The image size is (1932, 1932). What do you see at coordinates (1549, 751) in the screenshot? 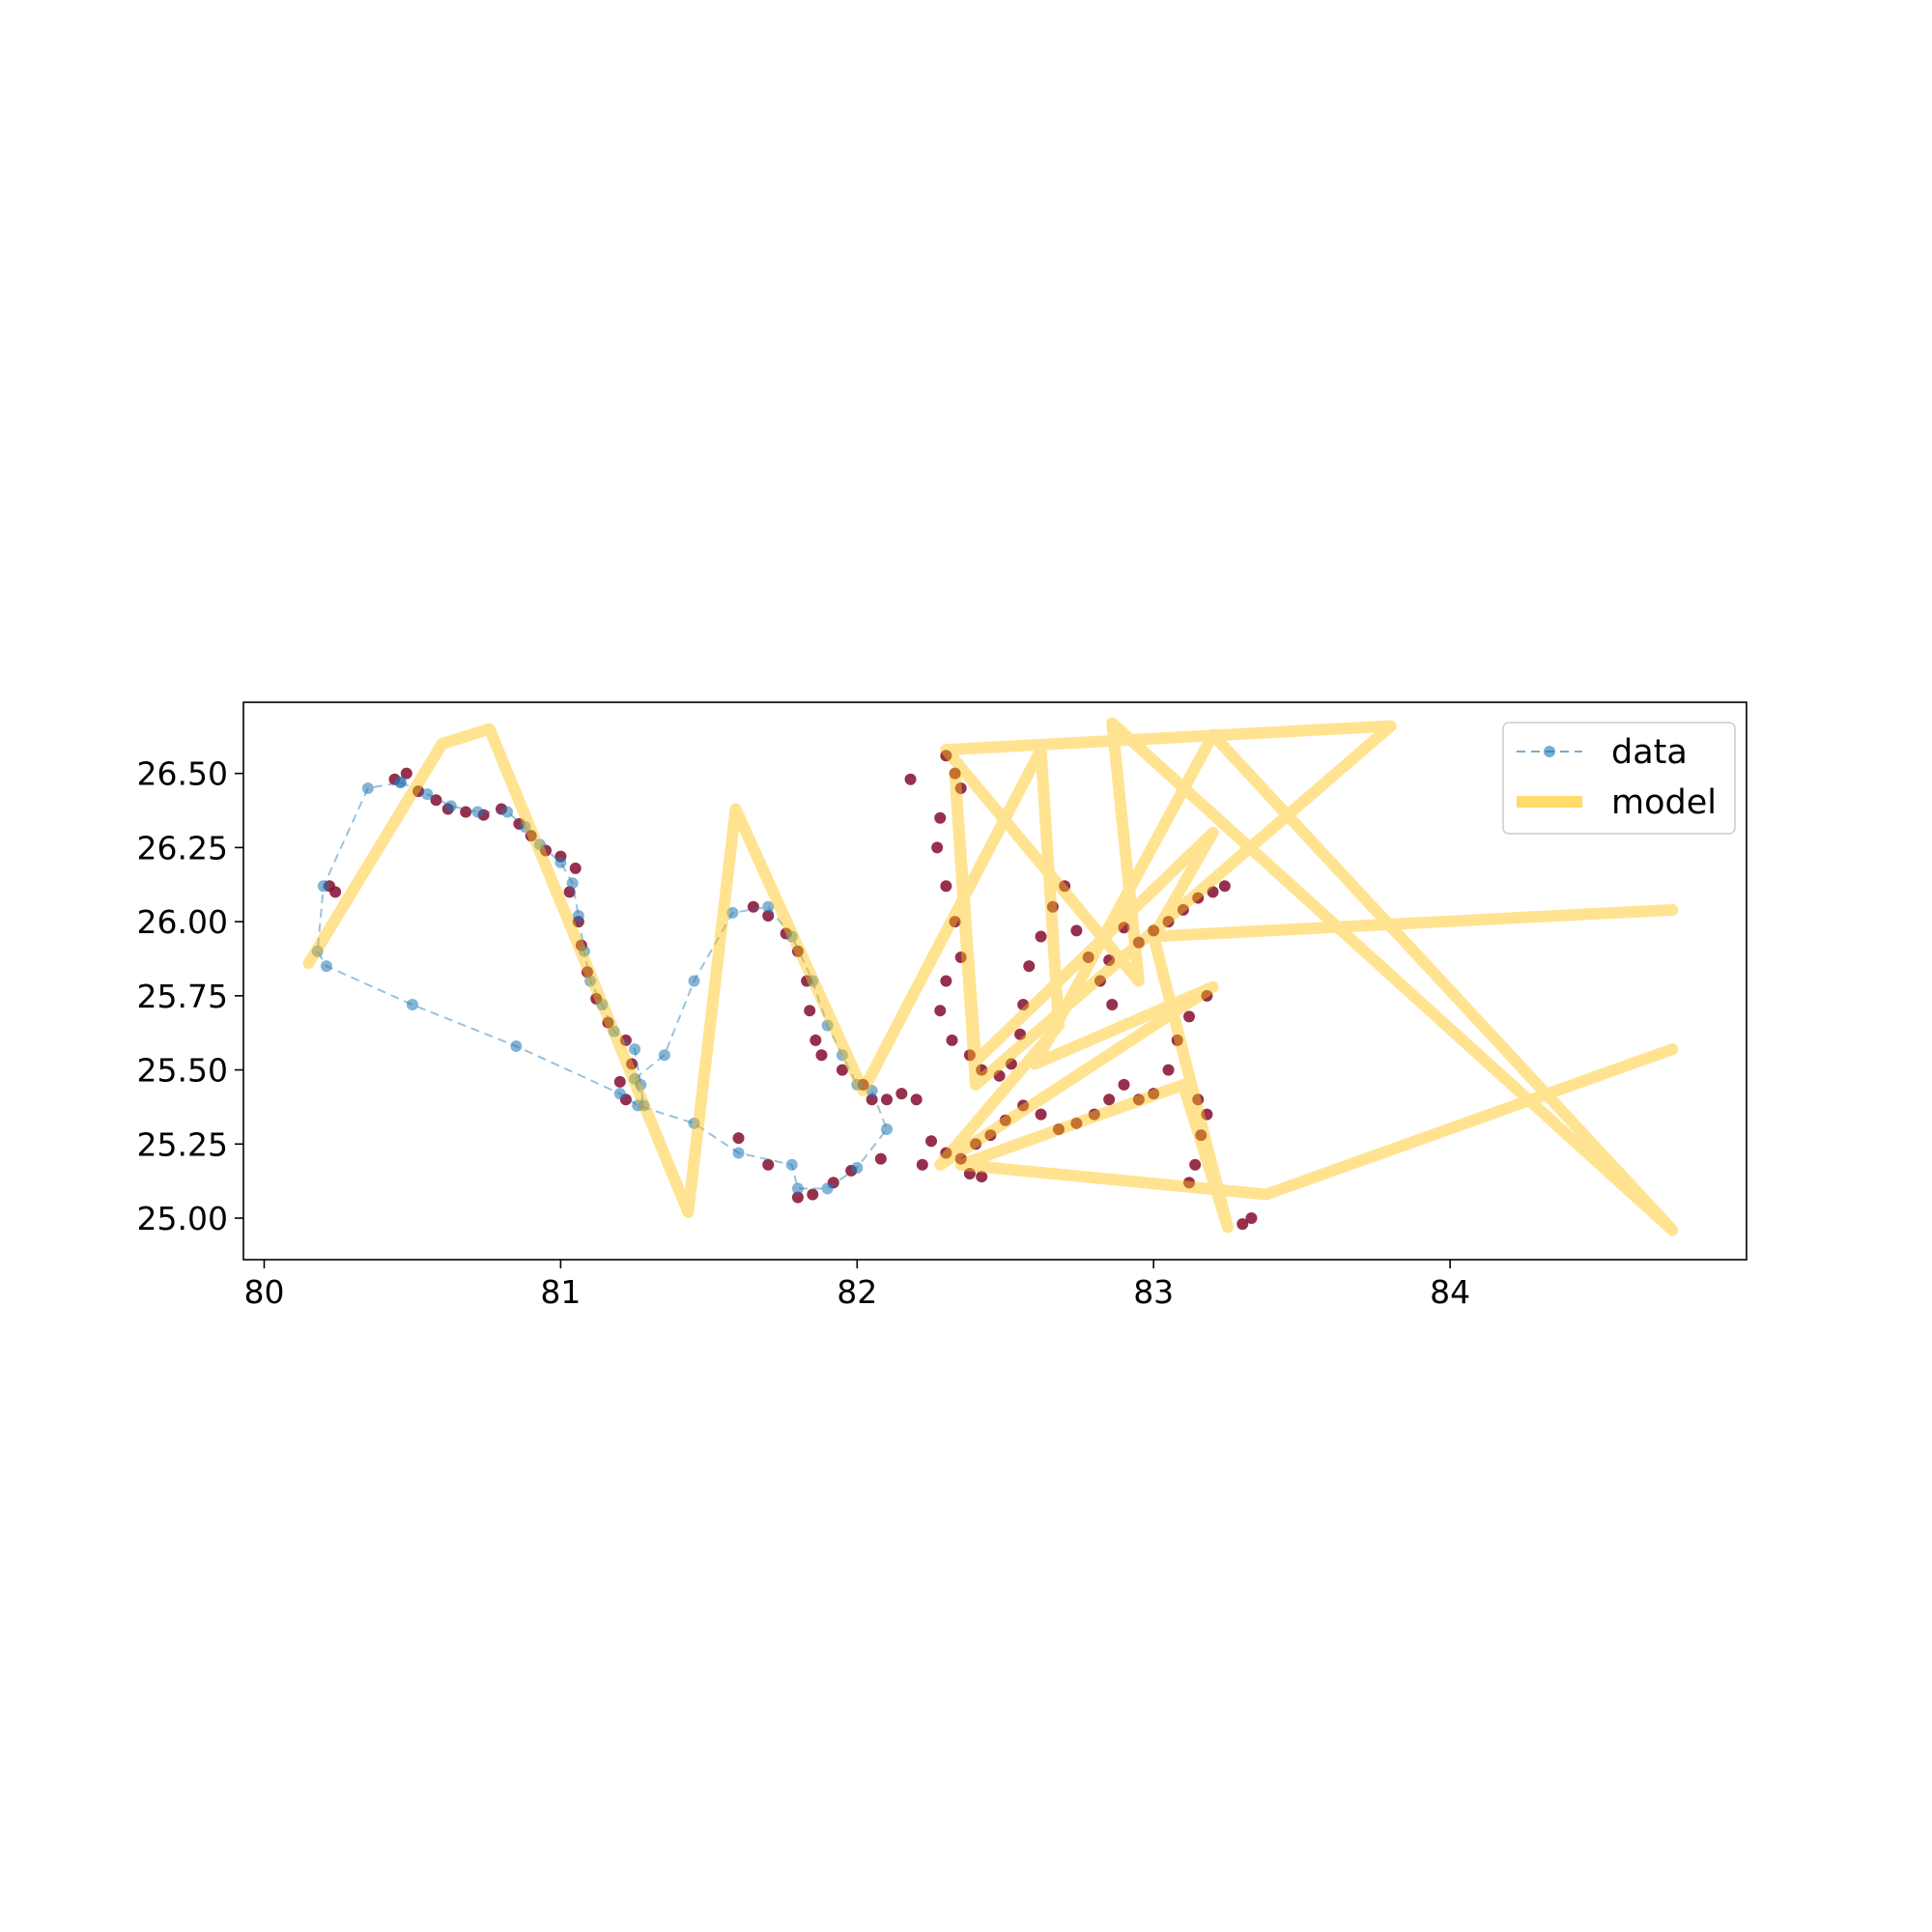
I see `legend-data-marker` at bounding box center [1549, 751].